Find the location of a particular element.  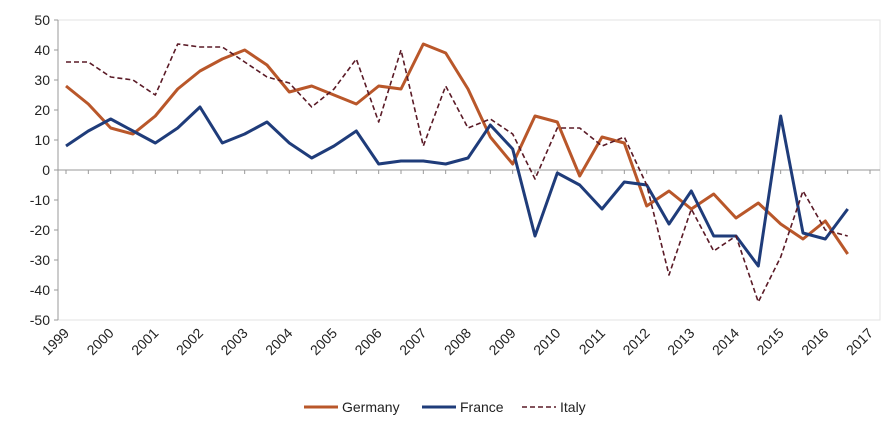

y-tick-label: -30 is located at coordinates (40, 260).